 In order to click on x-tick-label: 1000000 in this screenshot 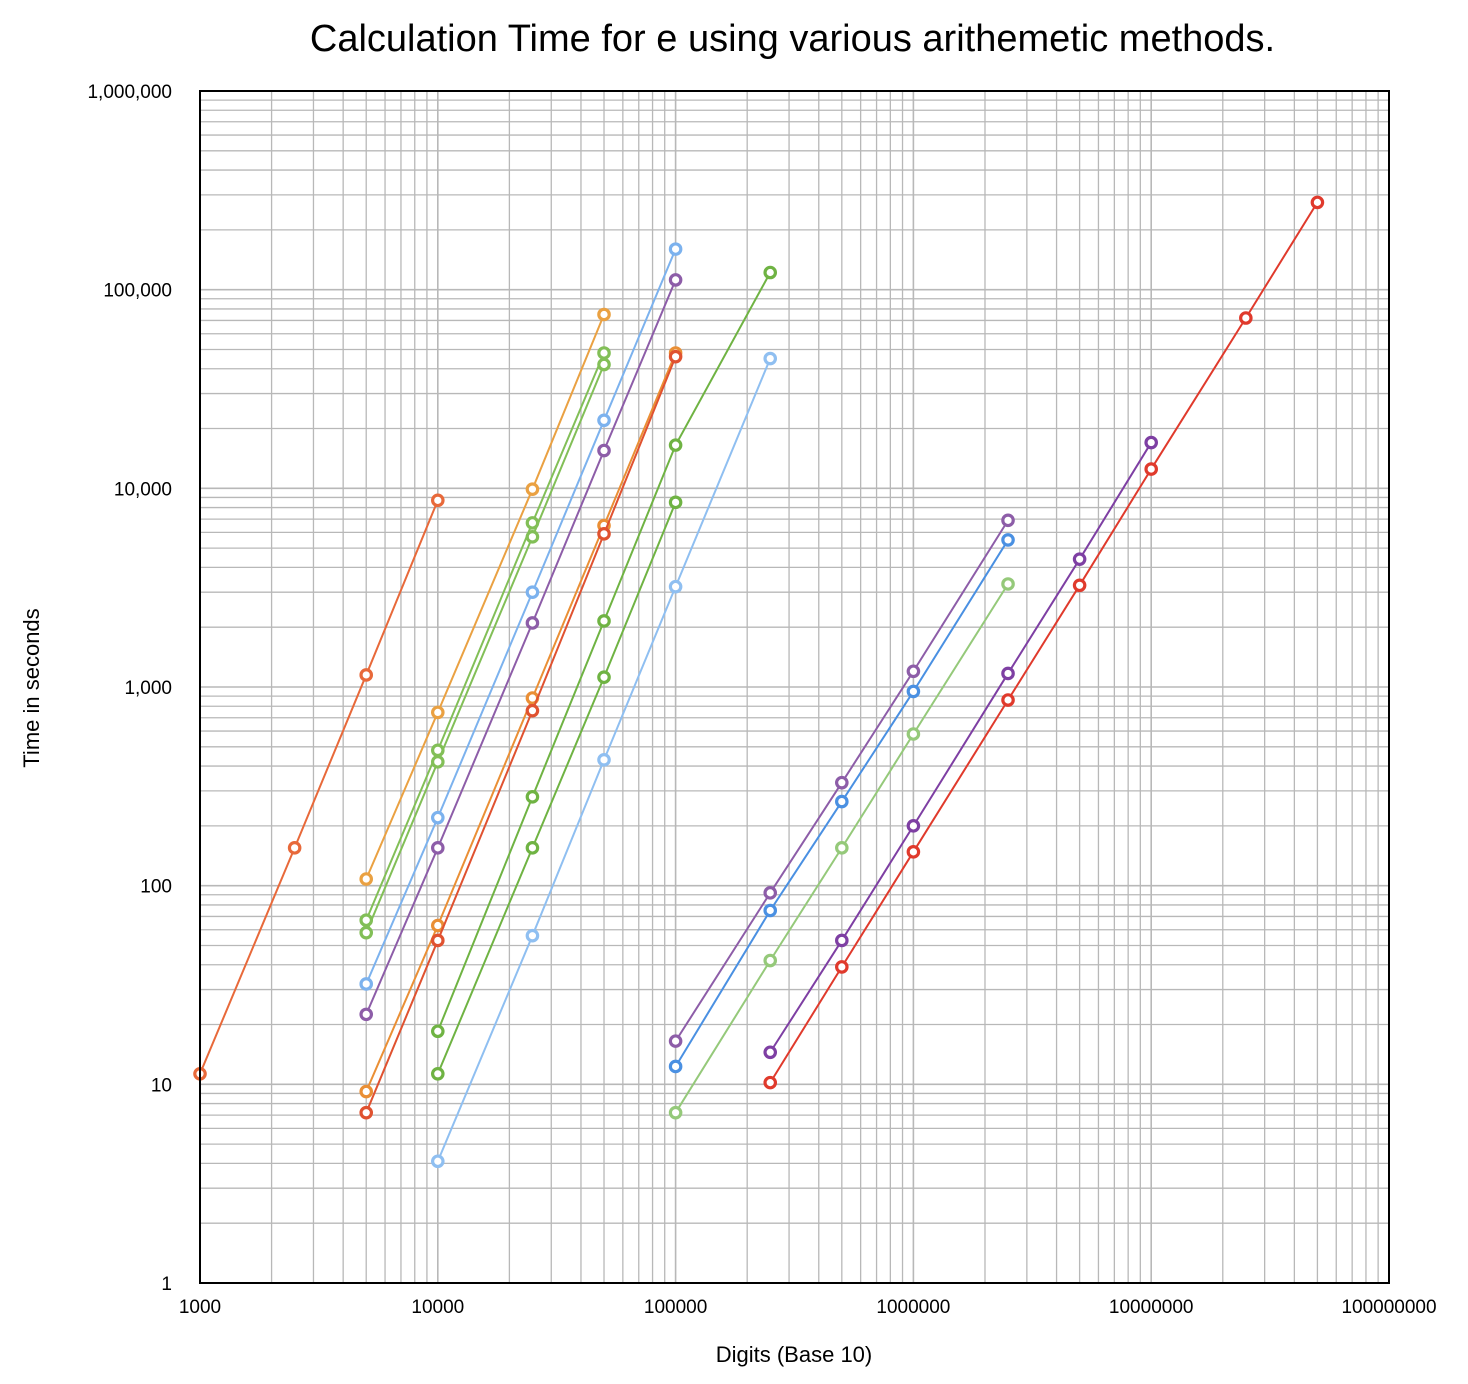, I will do `click(913, 1307)`.